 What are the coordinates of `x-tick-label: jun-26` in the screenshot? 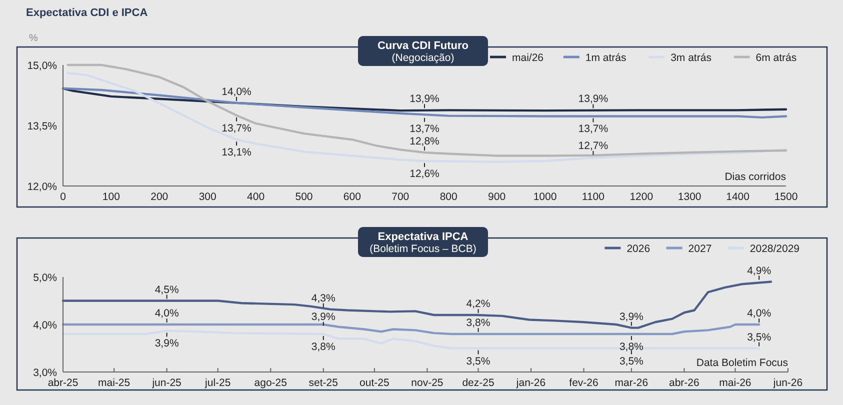 It's located at (787, 383).